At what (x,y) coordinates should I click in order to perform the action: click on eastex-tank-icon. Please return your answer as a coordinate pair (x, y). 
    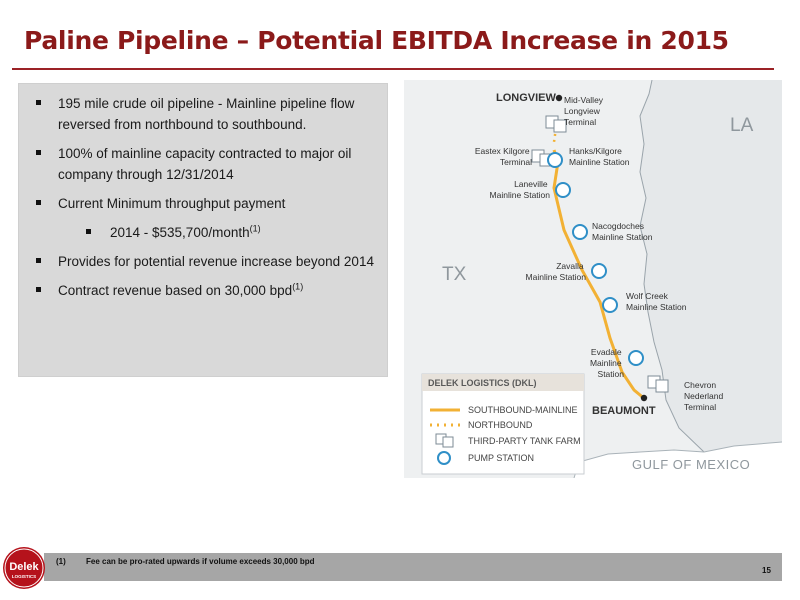
    Looking at the image, I should click on (542, 158).